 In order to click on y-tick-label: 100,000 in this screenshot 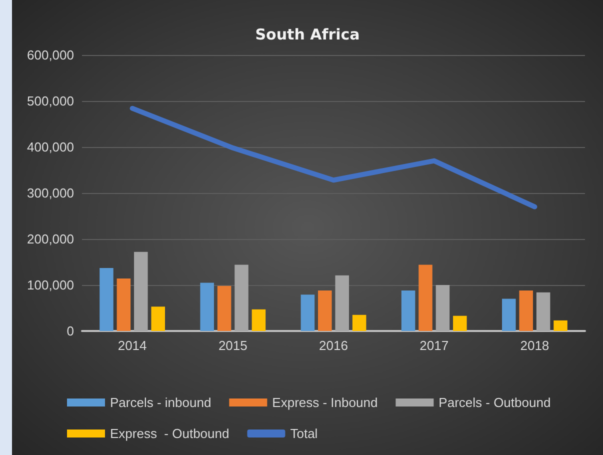, I will do `click(50, 285)`.